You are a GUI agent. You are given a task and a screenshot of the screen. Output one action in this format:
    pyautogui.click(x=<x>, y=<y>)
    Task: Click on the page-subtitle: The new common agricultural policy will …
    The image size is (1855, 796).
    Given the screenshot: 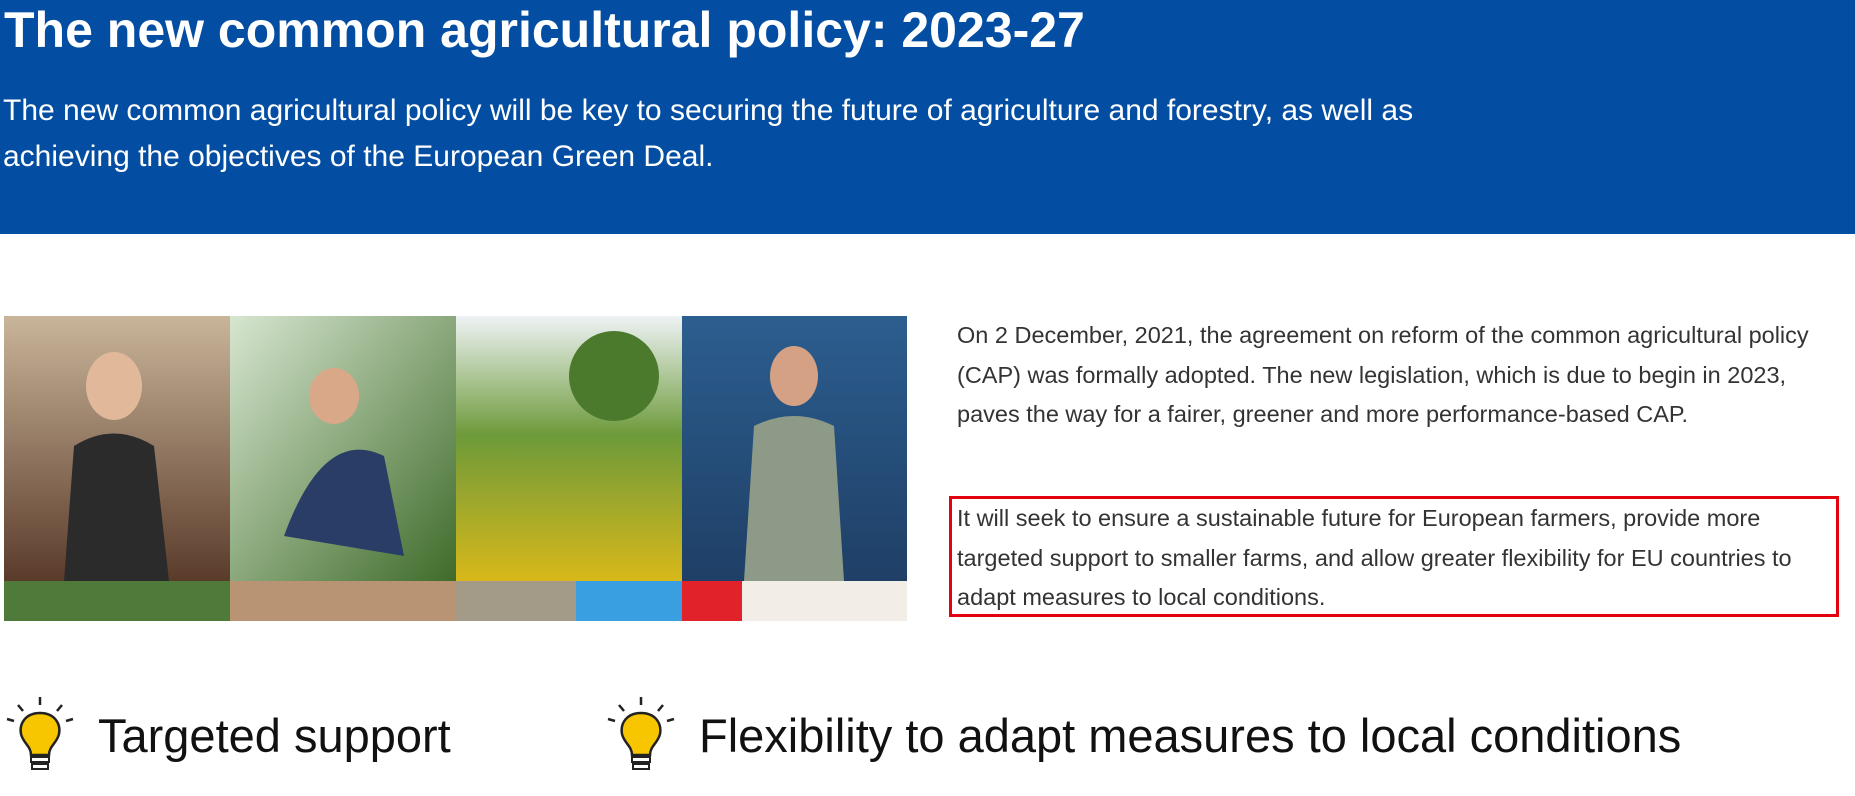 What is the action you would take?
    pyautogui.click(x=708, y=133)
    